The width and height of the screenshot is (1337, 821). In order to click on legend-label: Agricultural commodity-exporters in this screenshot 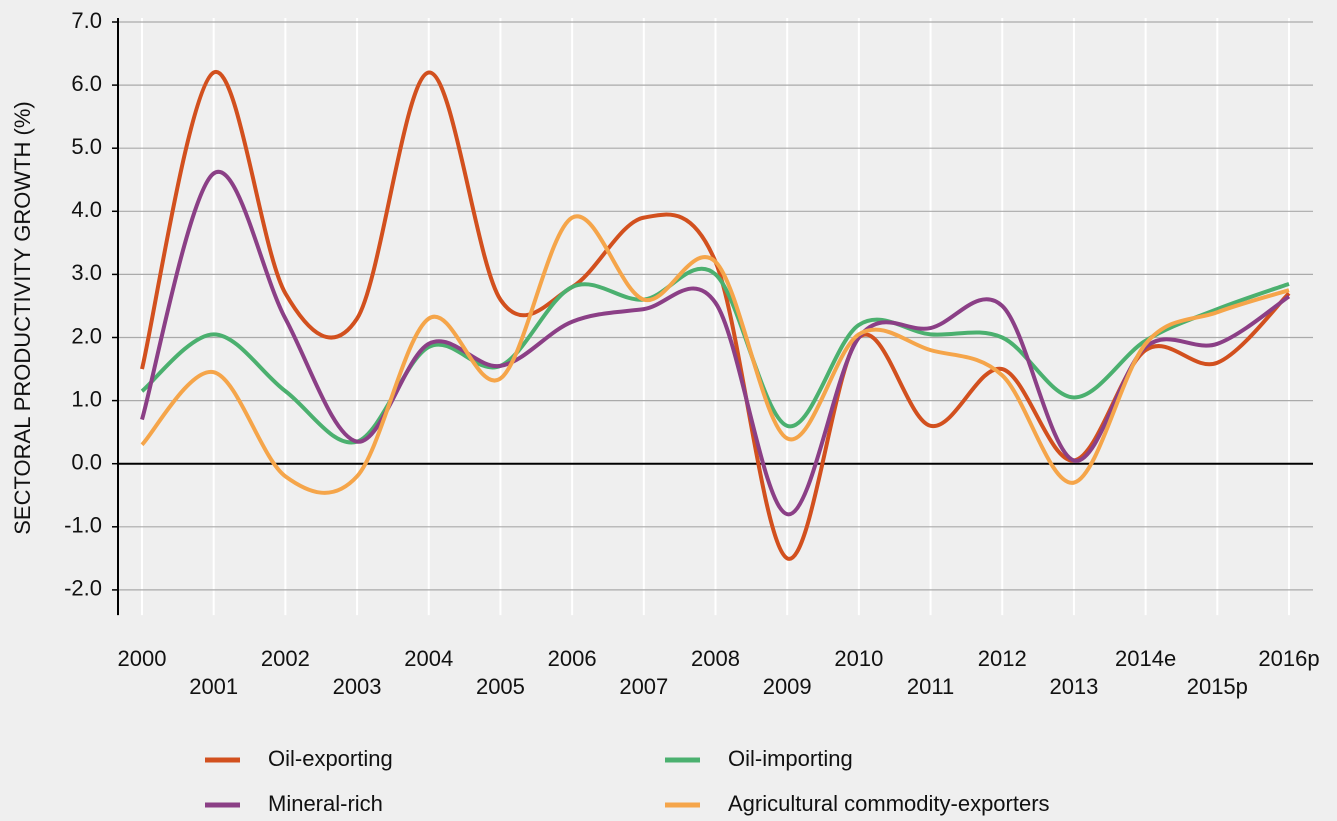, I will do `click(889, 803)`.